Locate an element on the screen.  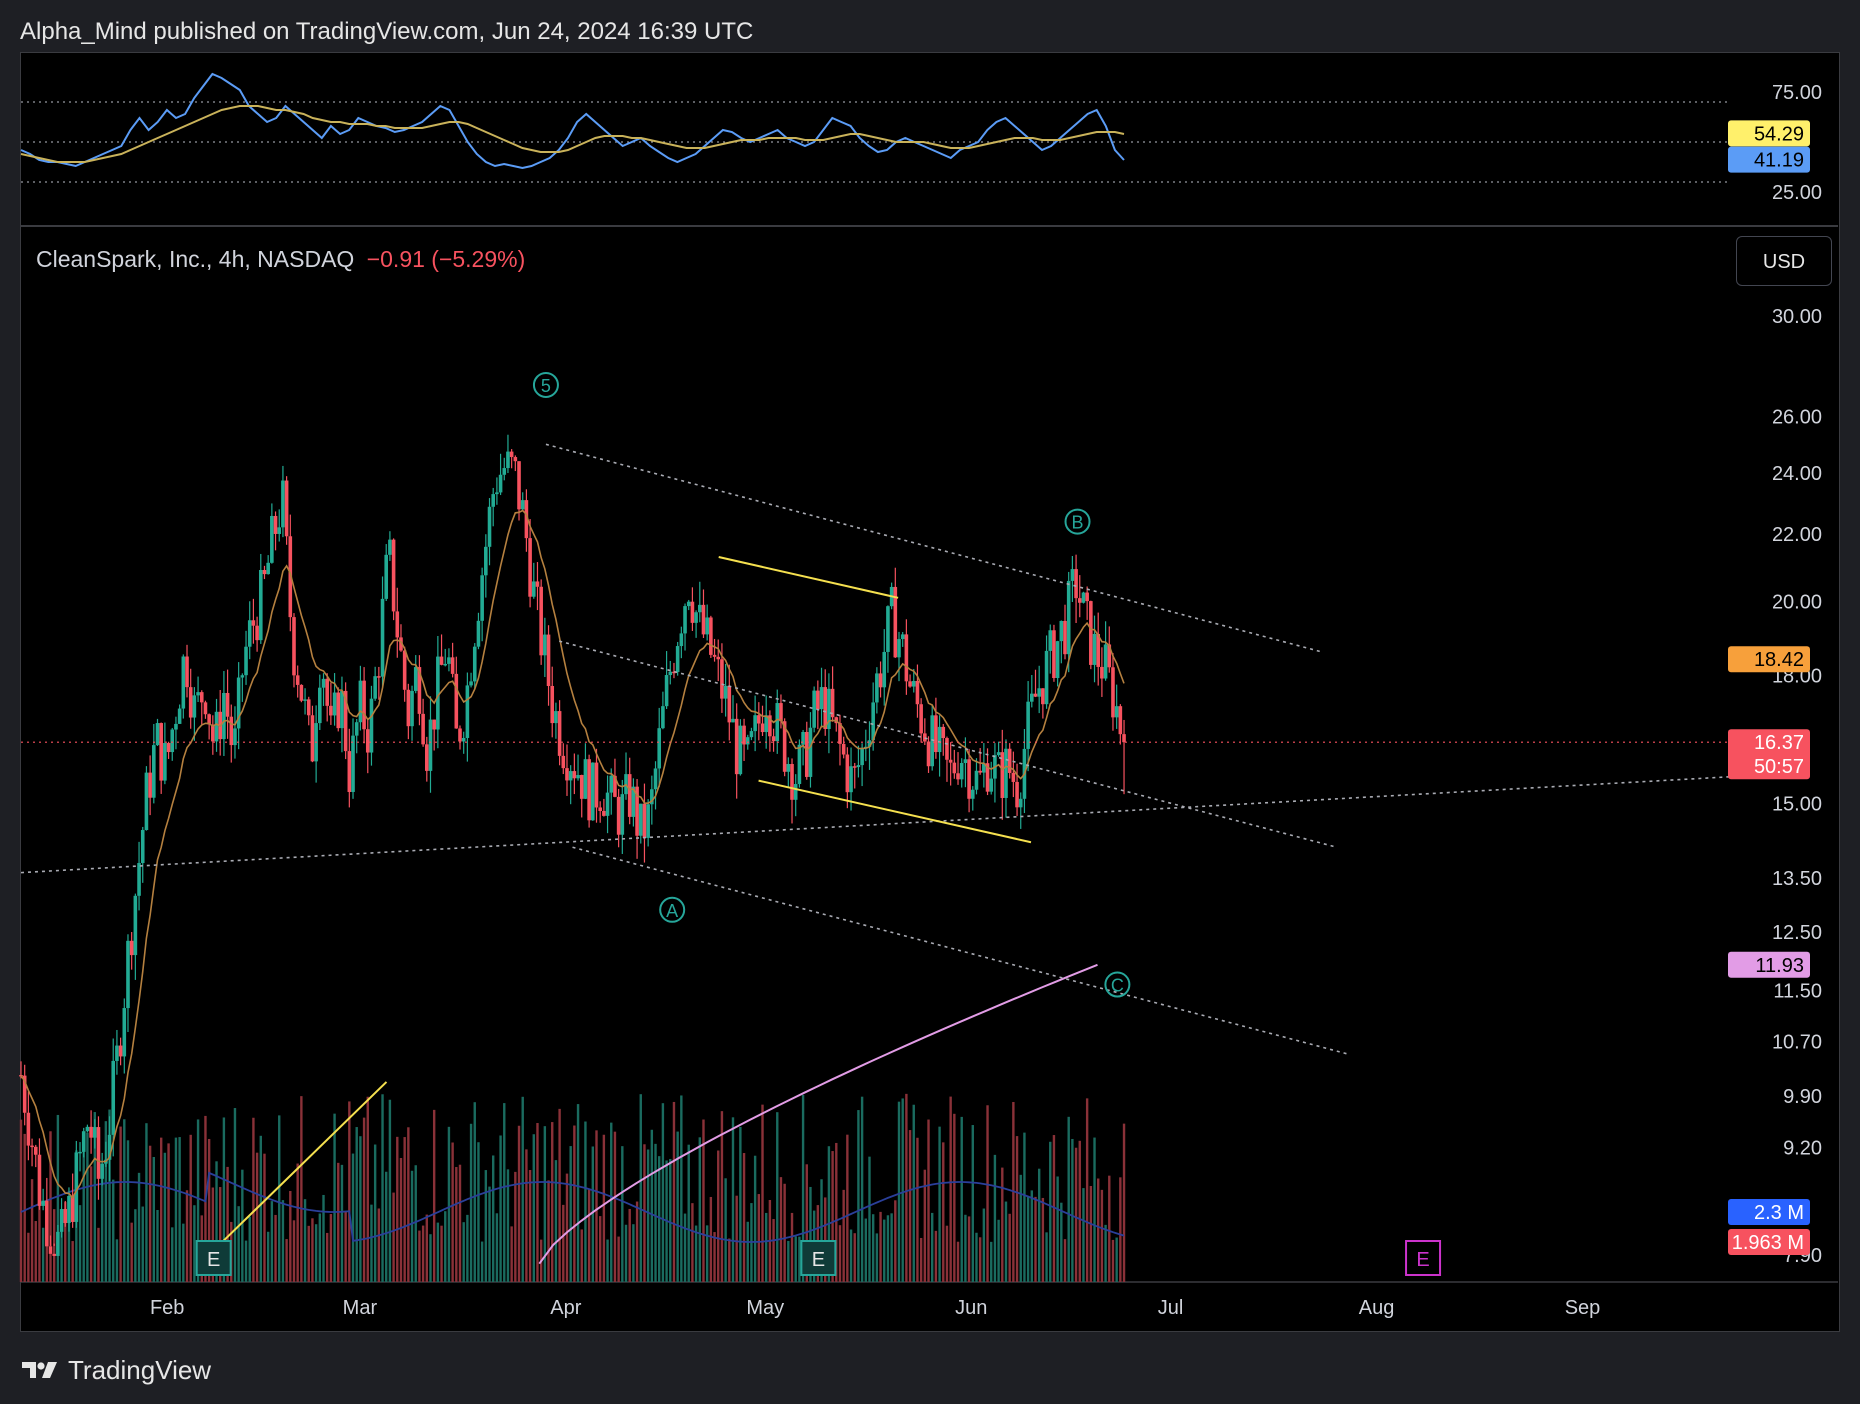
earnings-marker-icon is located at coordinates (213, 1258).